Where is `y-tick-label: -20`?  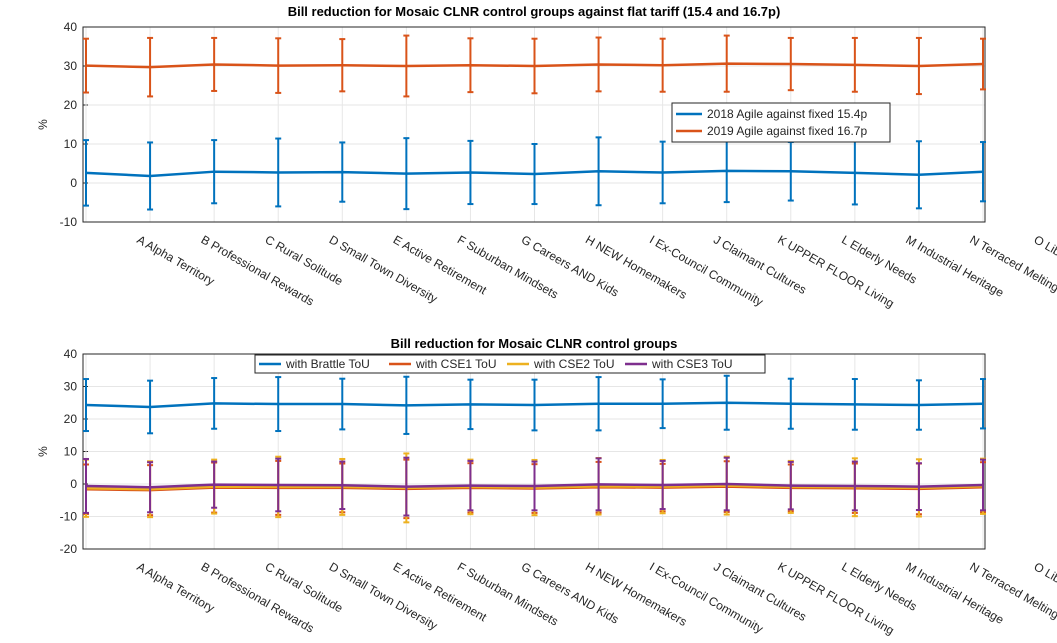
y-tick-label: -20 is located at coordinates (69, 549).